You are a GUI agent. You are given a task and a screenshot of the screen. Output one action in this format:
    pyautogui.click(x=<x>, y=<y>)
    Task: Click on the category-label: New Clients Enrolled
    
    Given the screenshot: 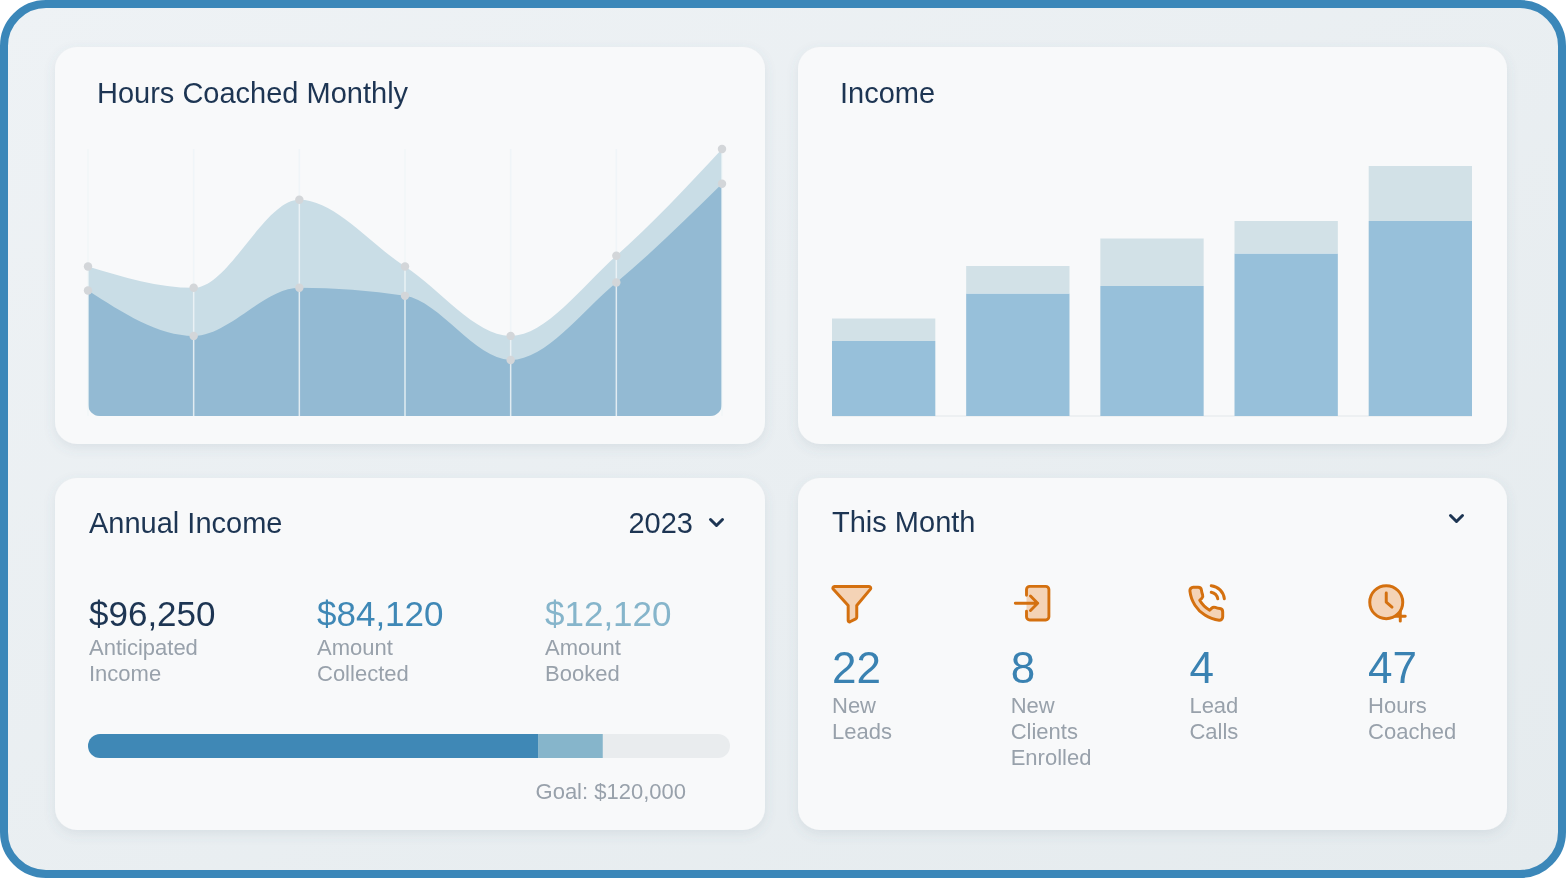 What is the action you would take?
    pyautogui.click(x=1051, y=731)
    